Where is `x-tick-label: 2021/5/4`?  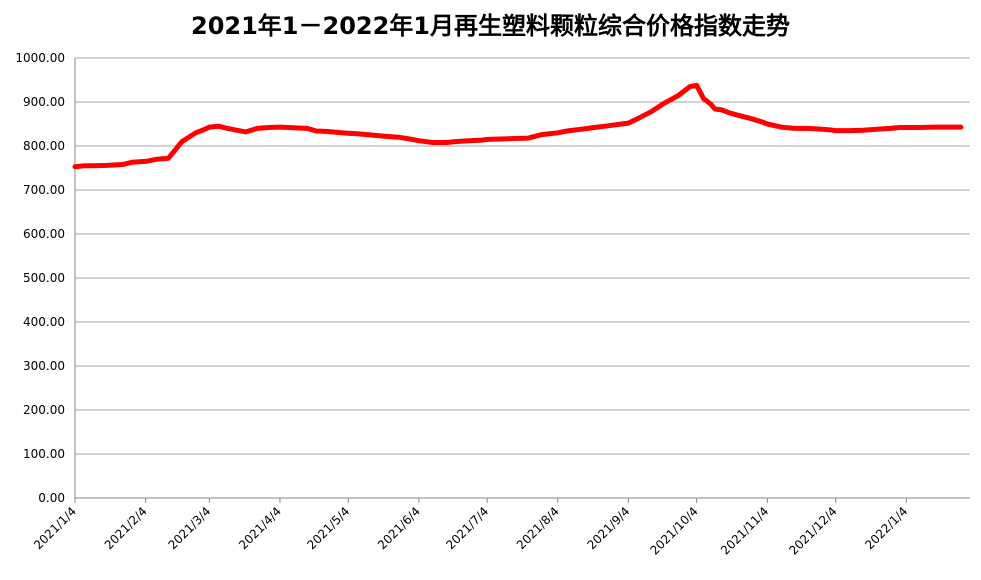
x-tick-label: 2021/5/4 is located at coordinates (328, 528).